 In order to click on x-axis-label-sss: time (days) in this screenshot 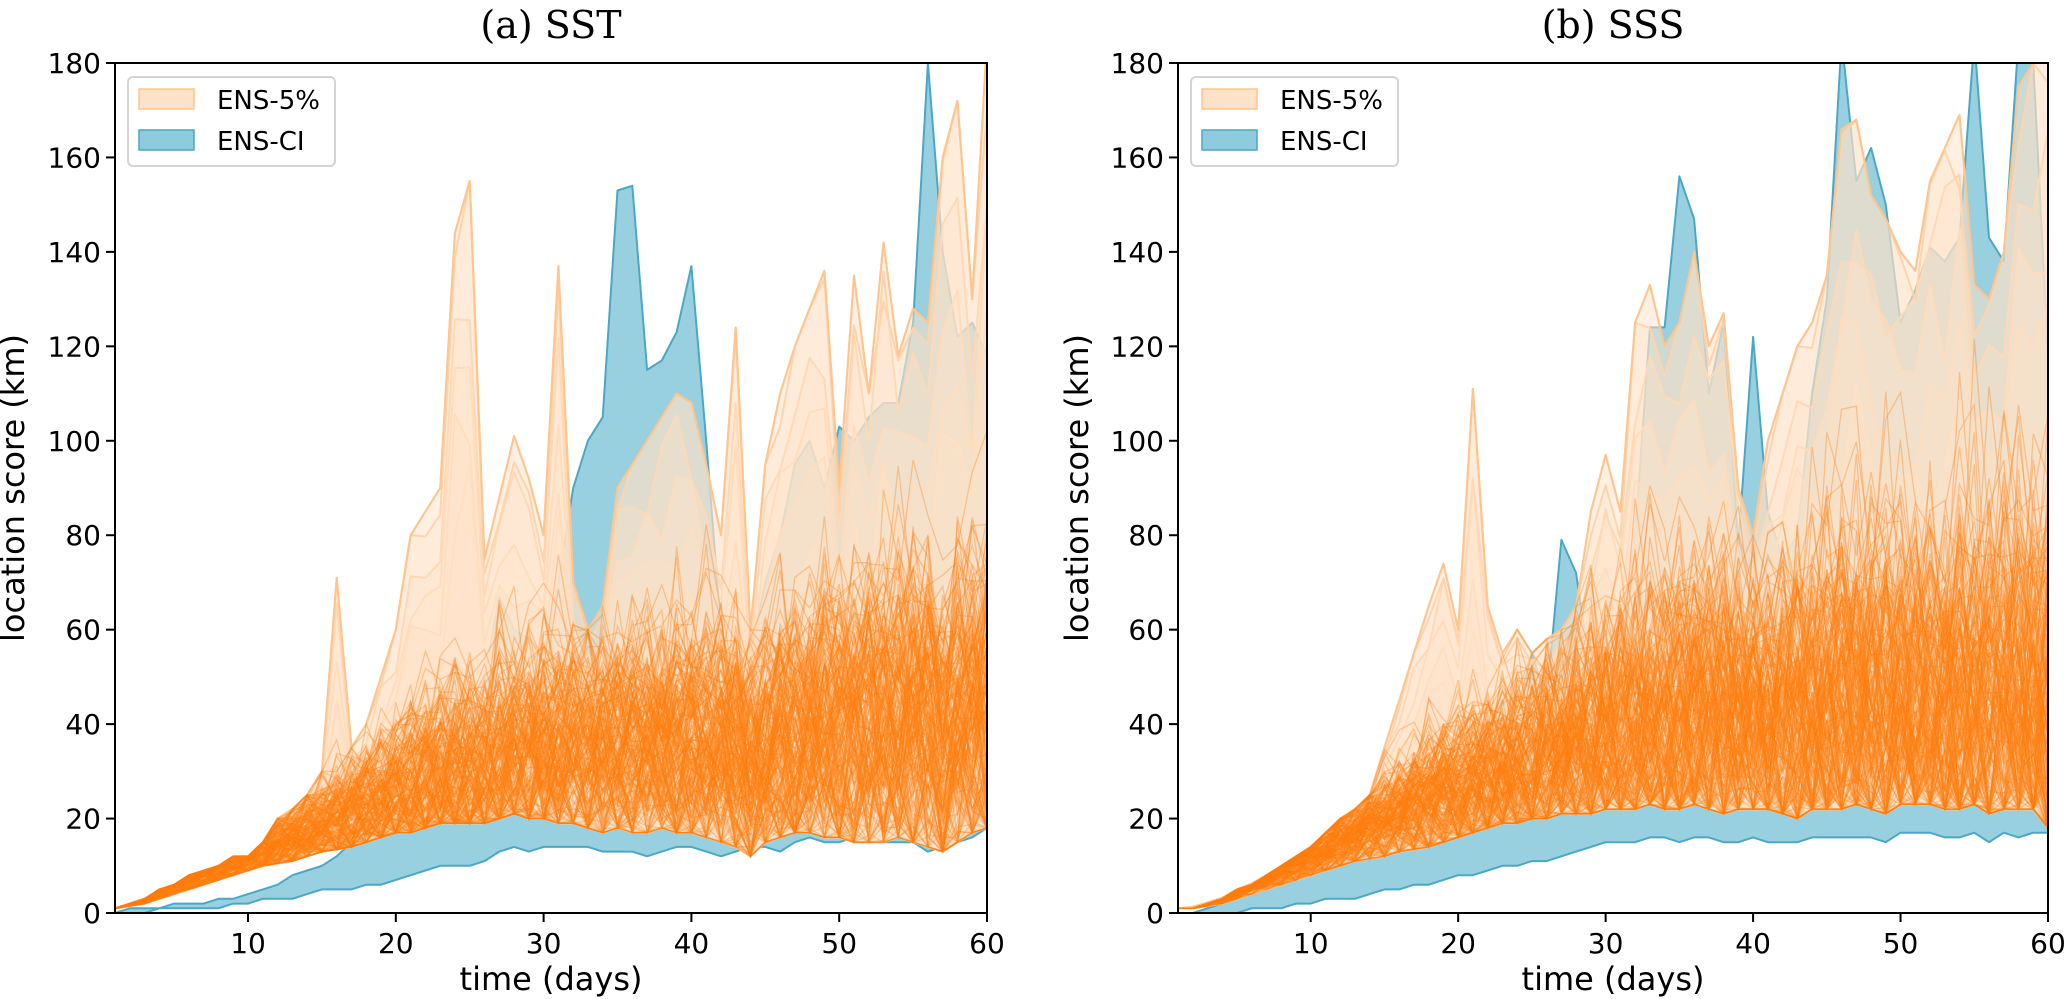, I will do `click(1613, 979)`.